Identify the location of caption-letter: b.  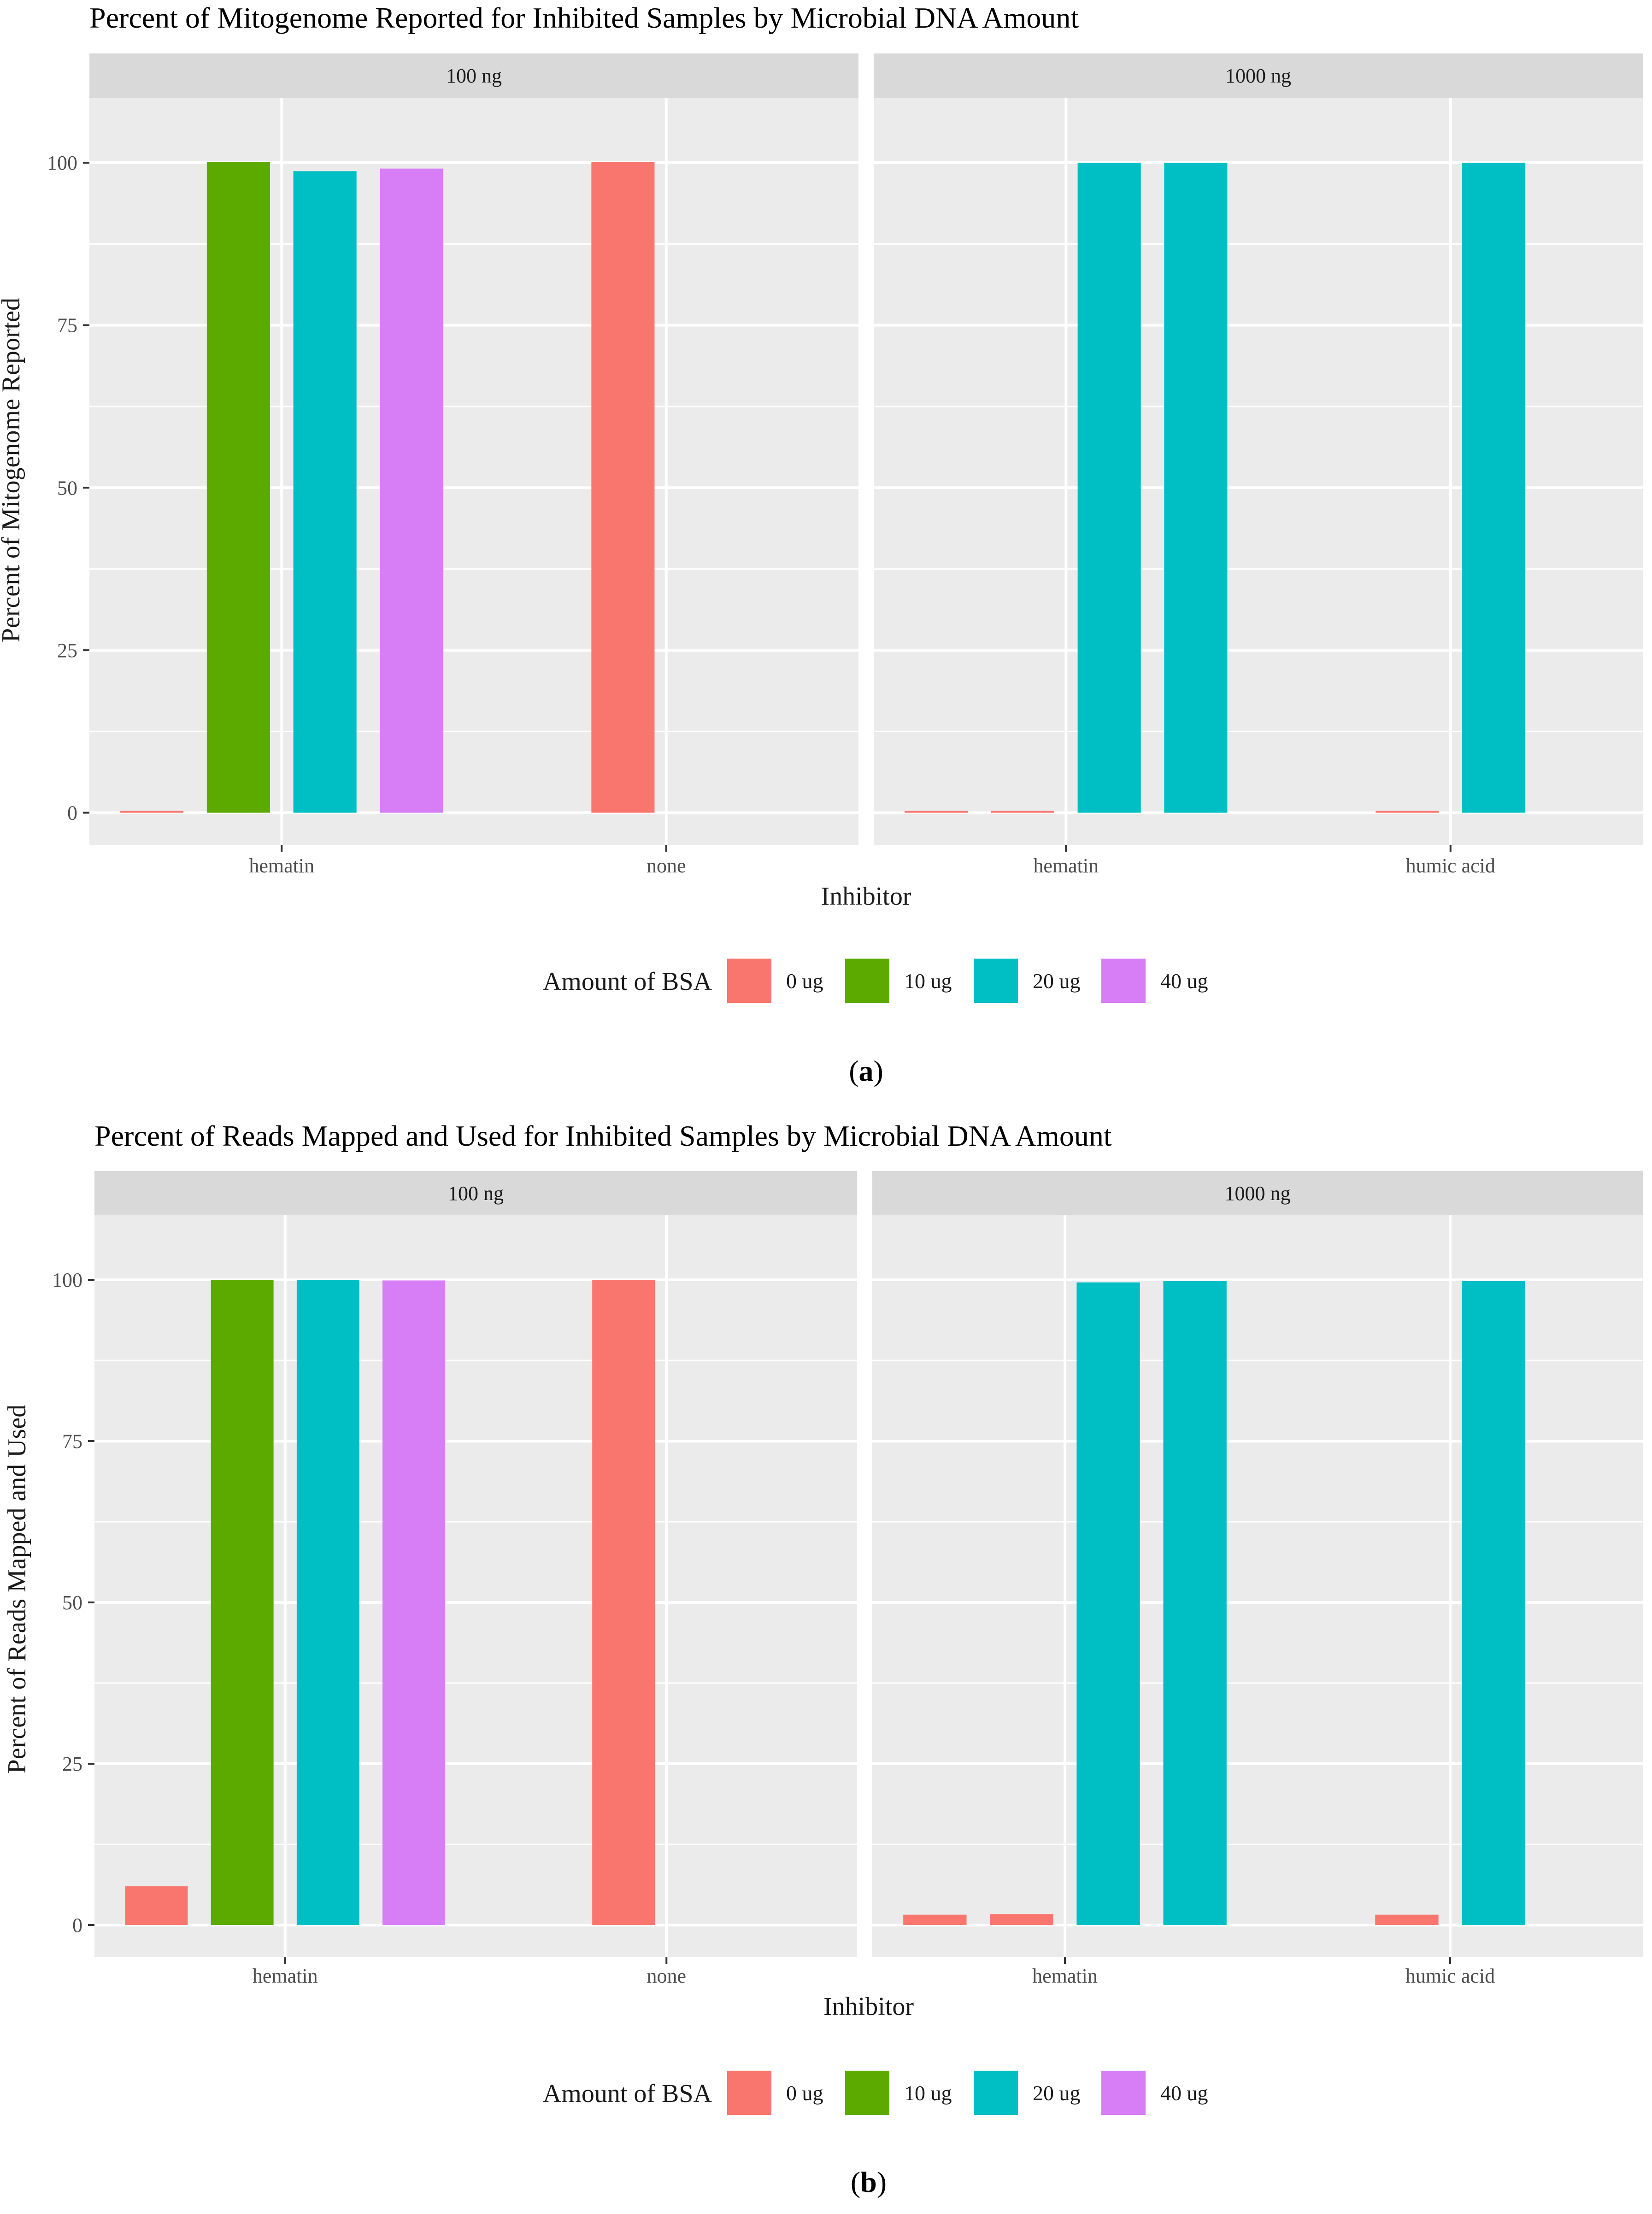
(868, 2182).